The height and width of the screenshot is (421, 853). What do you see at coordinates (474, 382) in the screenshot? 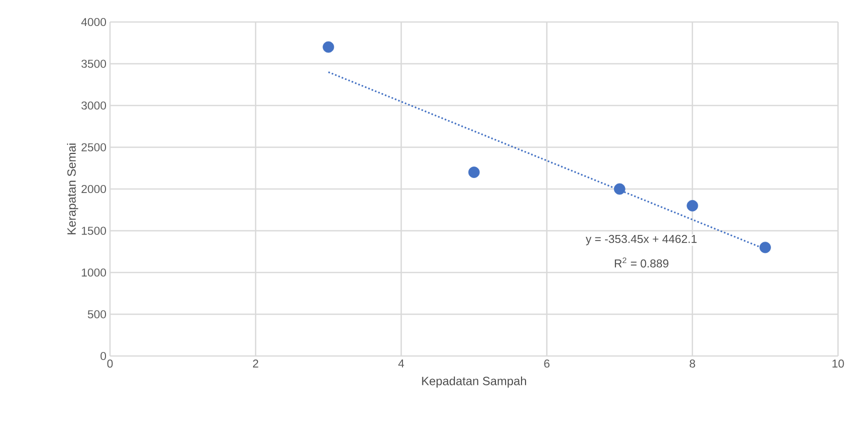
I see `x-axis-title: Kepadatan Sampah` at bounding box center [474, 382].